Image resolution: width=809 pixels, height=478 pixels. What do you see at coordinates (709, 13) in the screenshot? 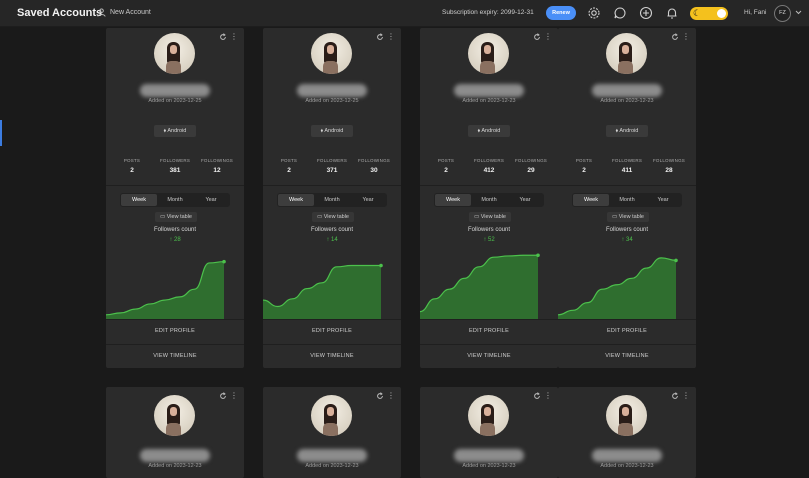
I see `theme-toggle: ☾` at bounding box center [709, 13].